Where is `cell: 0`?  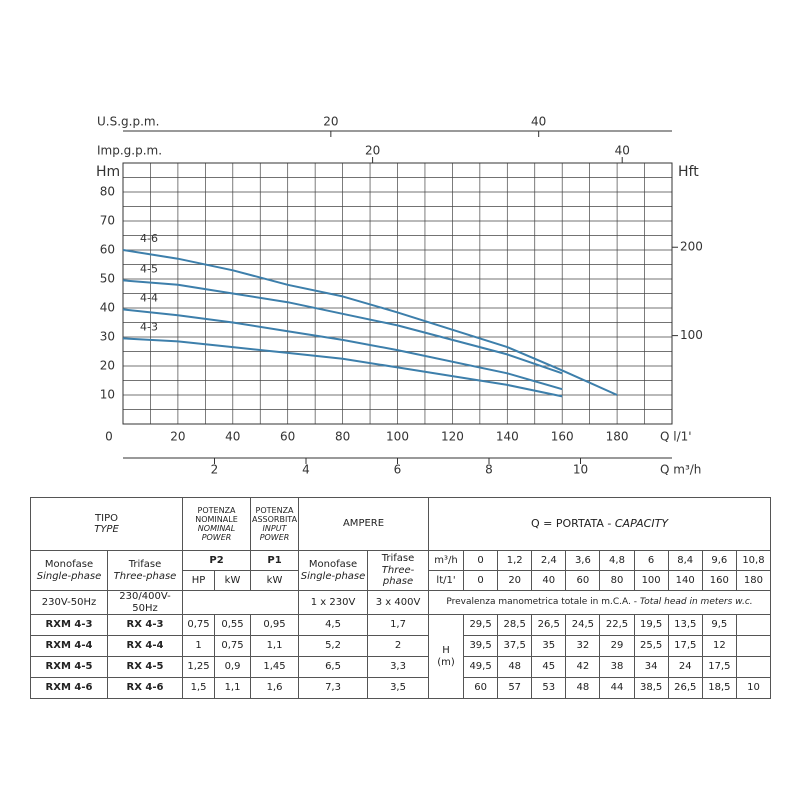 cell: 0 is located at coordinates (481, 560).